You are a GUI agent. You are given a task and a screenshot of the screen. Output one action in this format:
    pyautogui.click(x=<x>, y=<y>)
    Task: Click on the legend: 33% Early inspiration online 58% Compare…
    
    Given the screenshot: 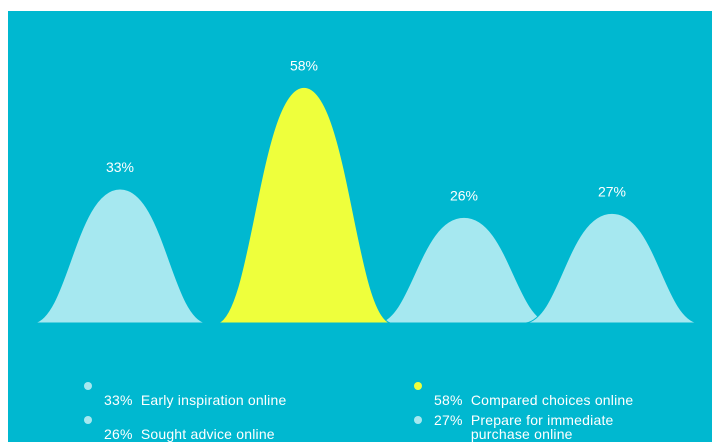 What is the action you would take?
    pyautogui.click(x=396, y=410)
    